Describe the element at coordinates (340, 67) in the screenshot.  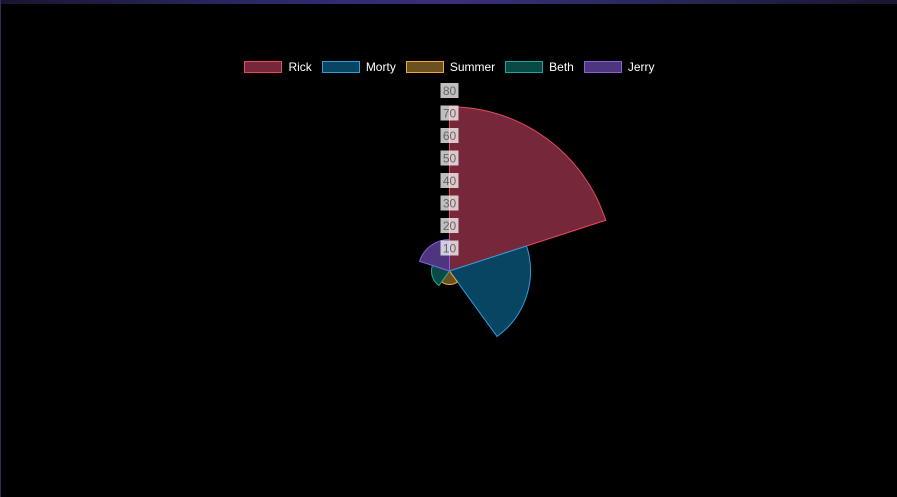
I see `legend-swatch-morty` at that location.